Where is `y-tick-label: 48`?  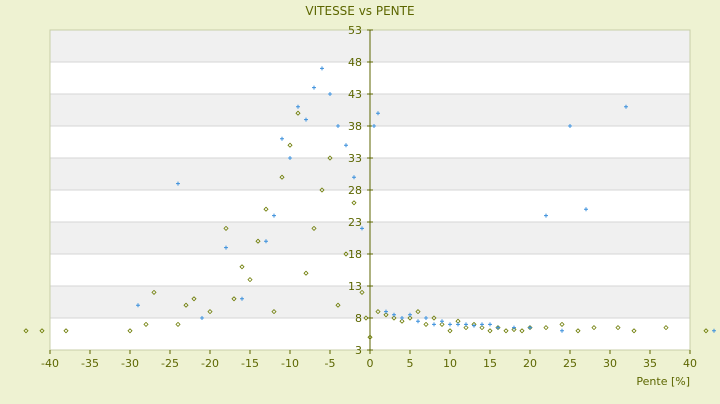
y-tick-label: 48 is located at coordinates (355, 62).